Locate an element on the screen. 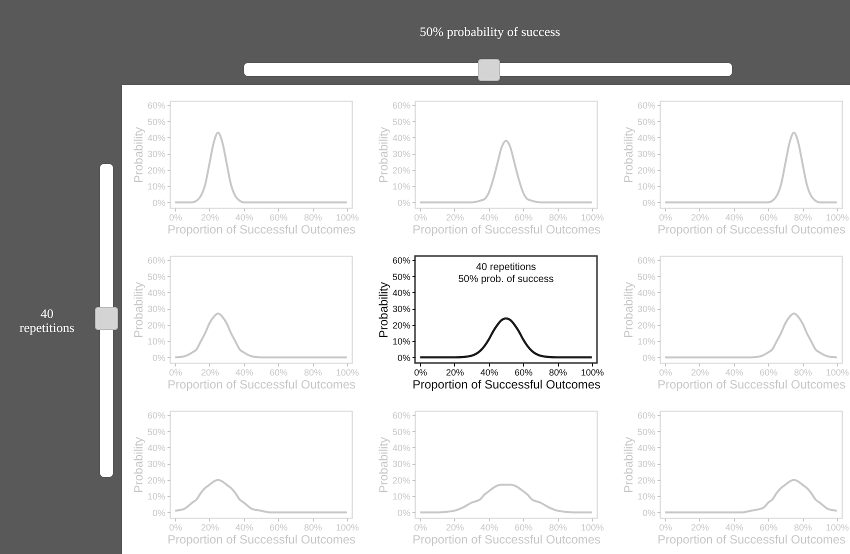  x-tick-label: 100% is located at coordinates (592, 373).